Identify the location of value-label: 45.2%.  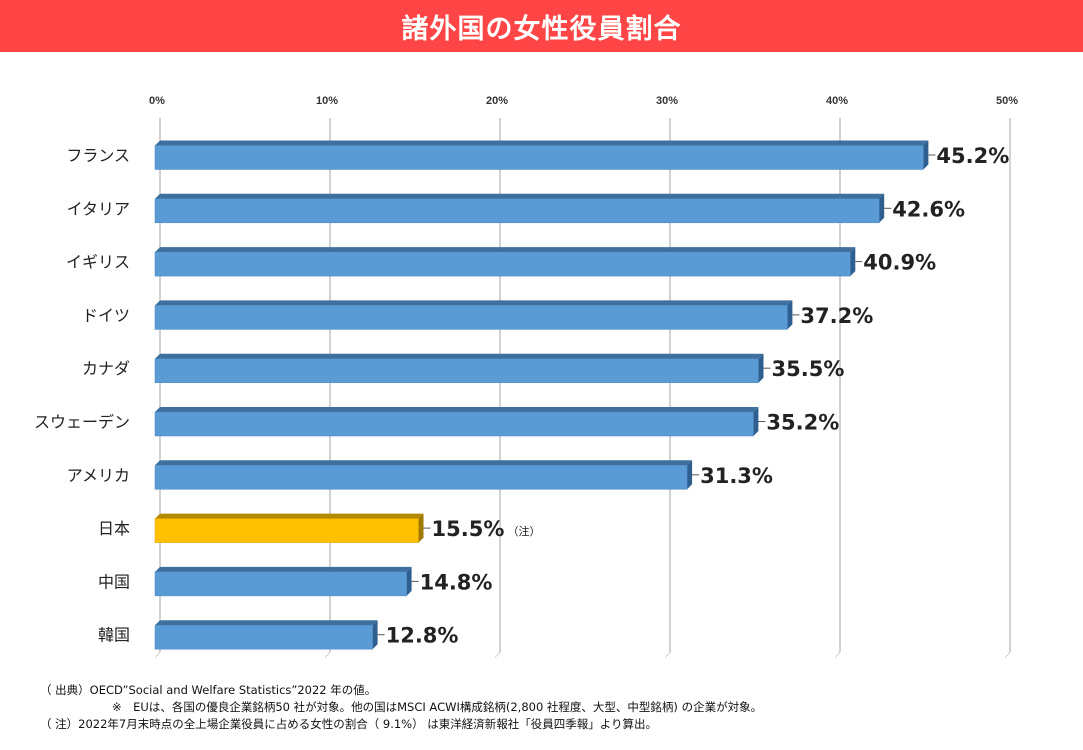
(972, 156).